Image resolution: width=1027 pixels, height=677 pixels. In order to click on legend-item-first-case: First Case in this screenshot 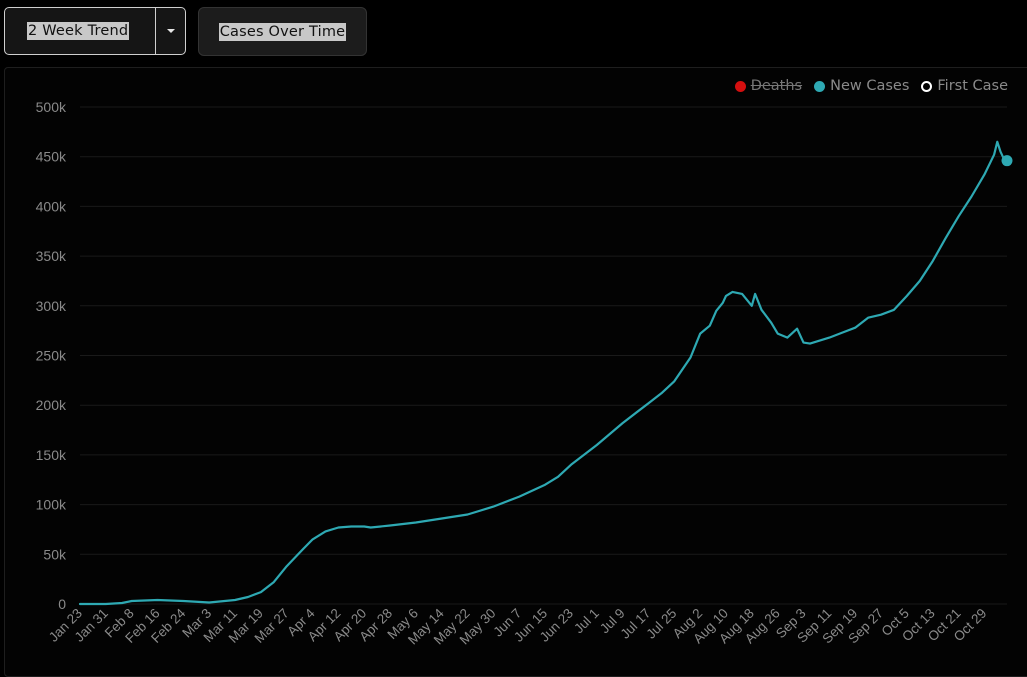, I will do `click(964, 86)`.